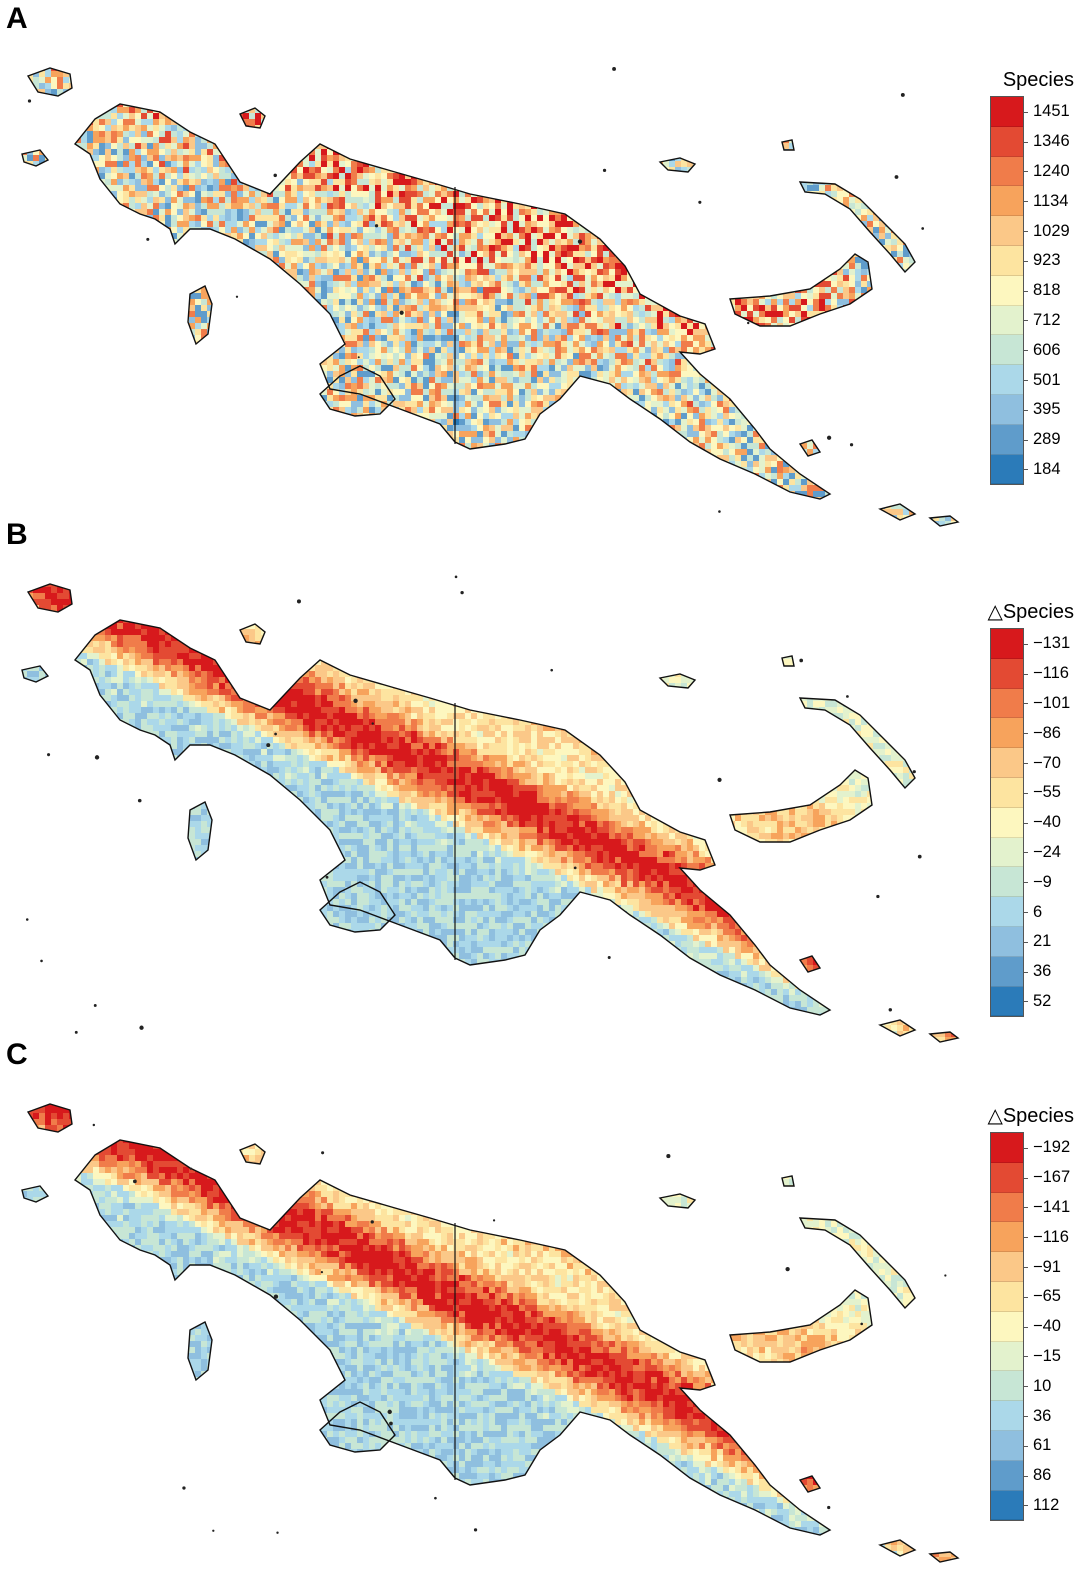  I want to click on legend-entry: −116, so click(1030, 1237).